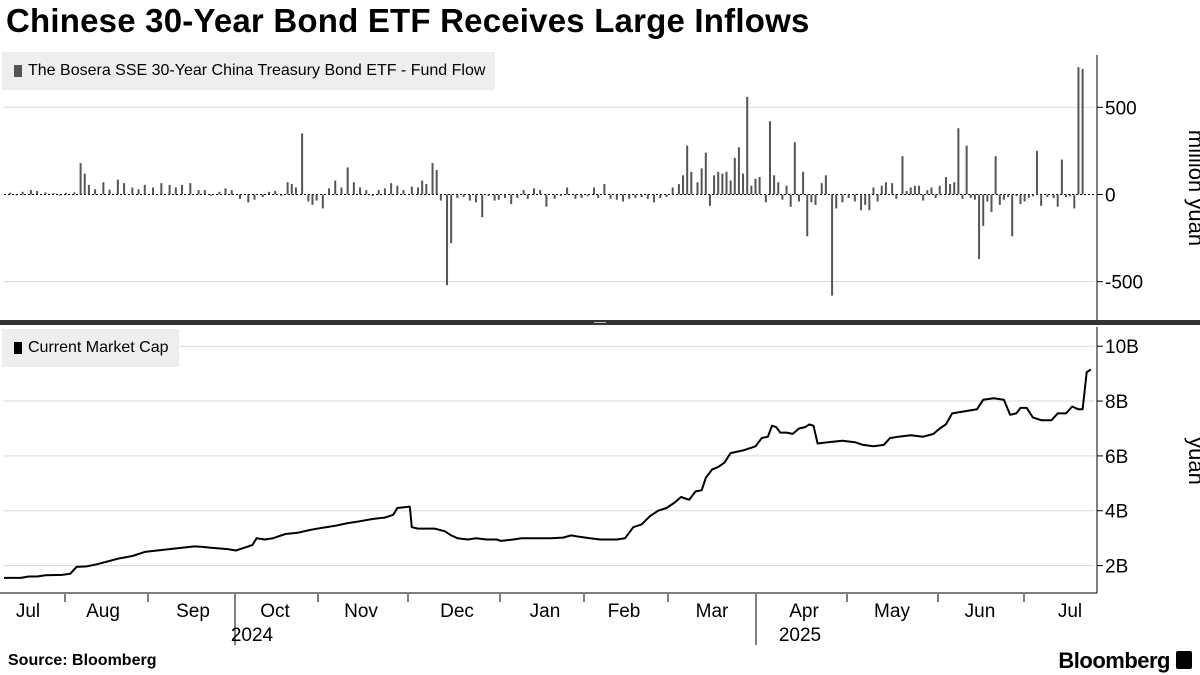 The height and width of the screenshot is (675, 1200). Describe the element at coordinates (361, 611) in the screenshot. I see `x-tick-label-month: Nov` at that location.